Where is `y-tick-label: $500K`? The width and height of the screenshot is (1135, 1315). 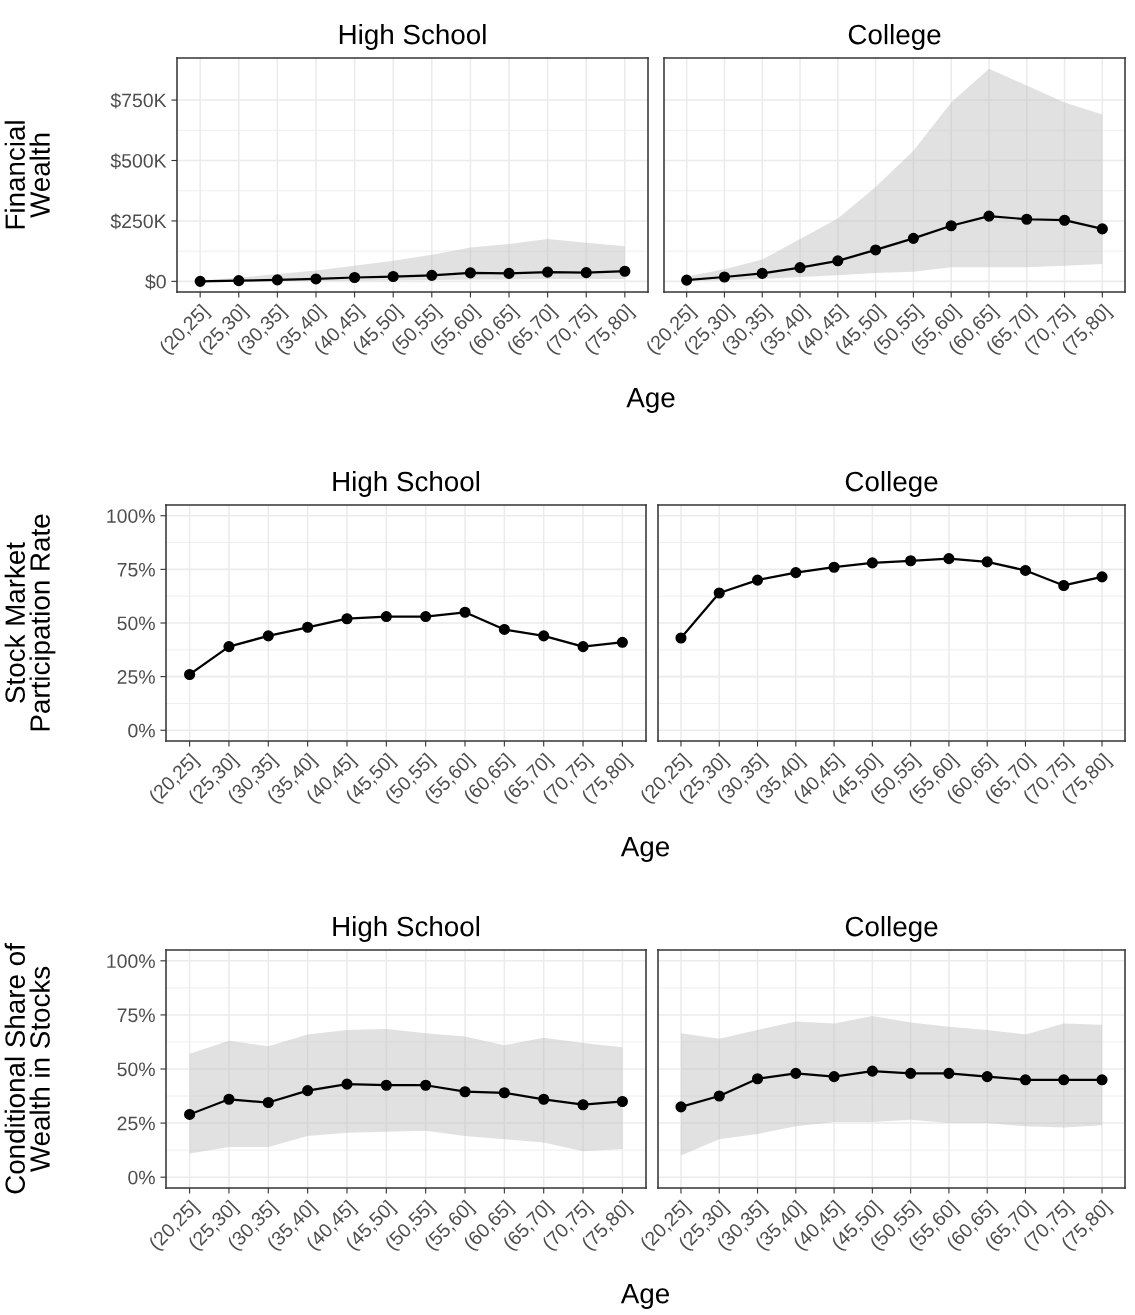
y-tick-label: $500K is located at coordinates (138, 161).